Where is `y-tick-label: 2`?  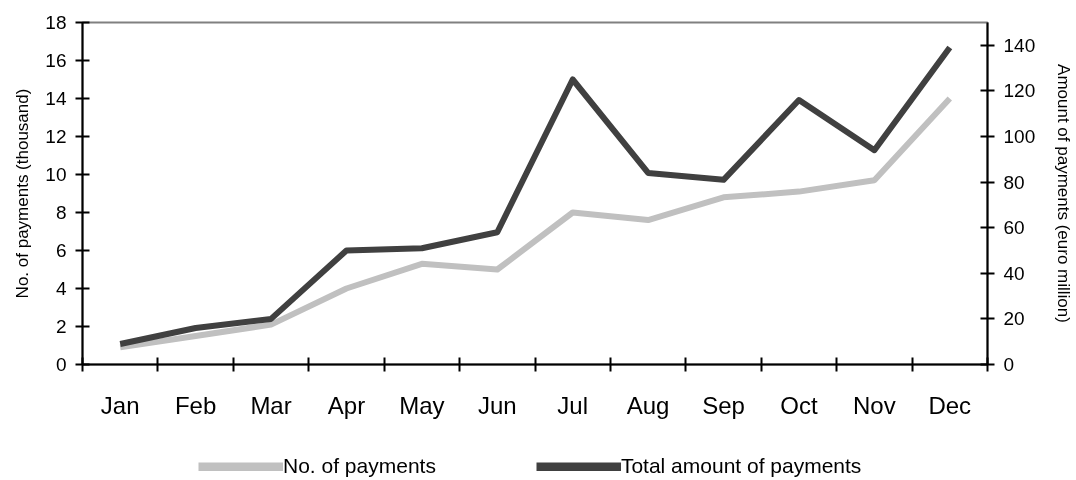
y-tick-label: 2 is located at coordinates (61, 326).